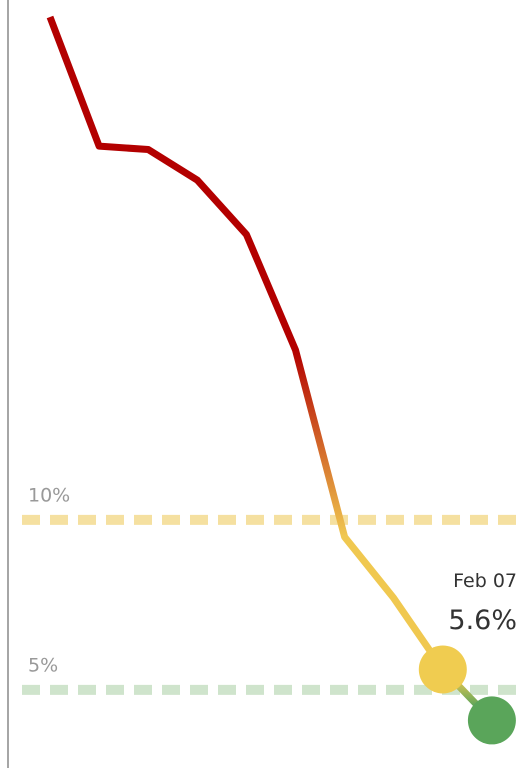 Image resolution: width=518 pixels, height=768 pixels. Describe the element at coordinates (49, 495) in the screenshot. I see `reference-label: 10%` at that location.